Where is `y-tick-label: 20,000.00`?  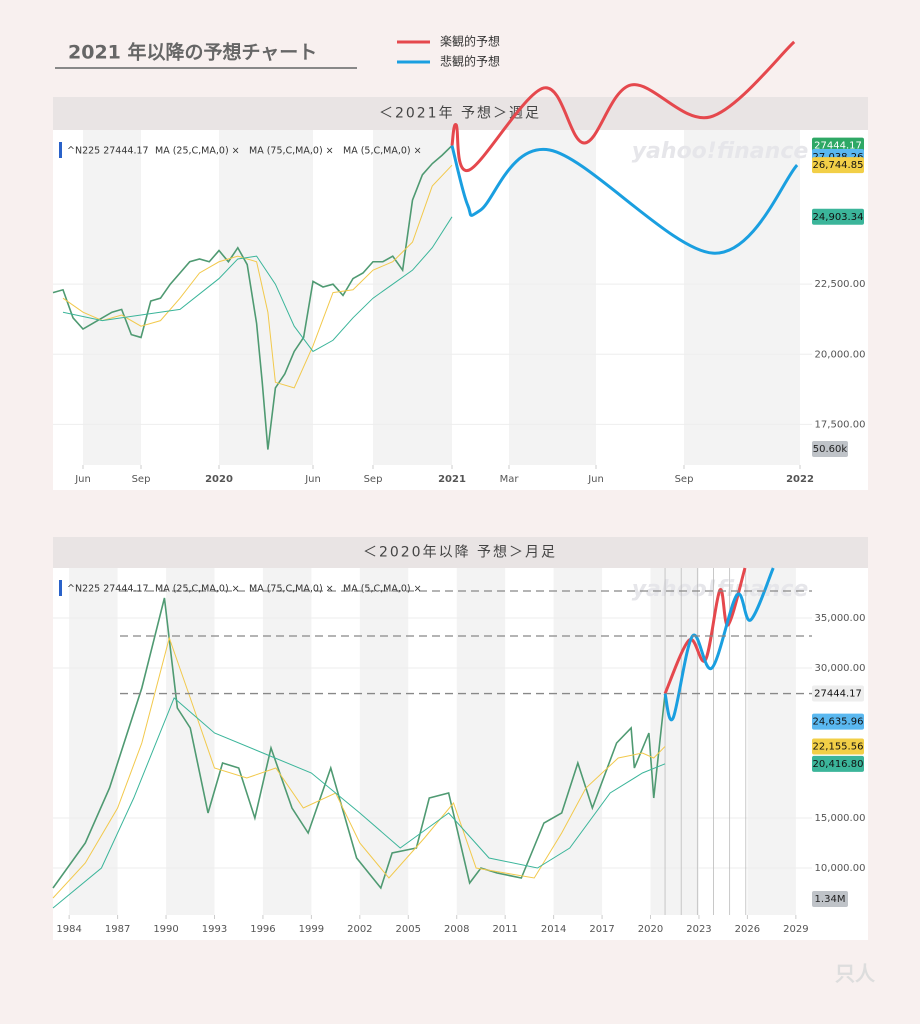
y-tick-label: 20,000.00 is located at coordinates (840, 354).